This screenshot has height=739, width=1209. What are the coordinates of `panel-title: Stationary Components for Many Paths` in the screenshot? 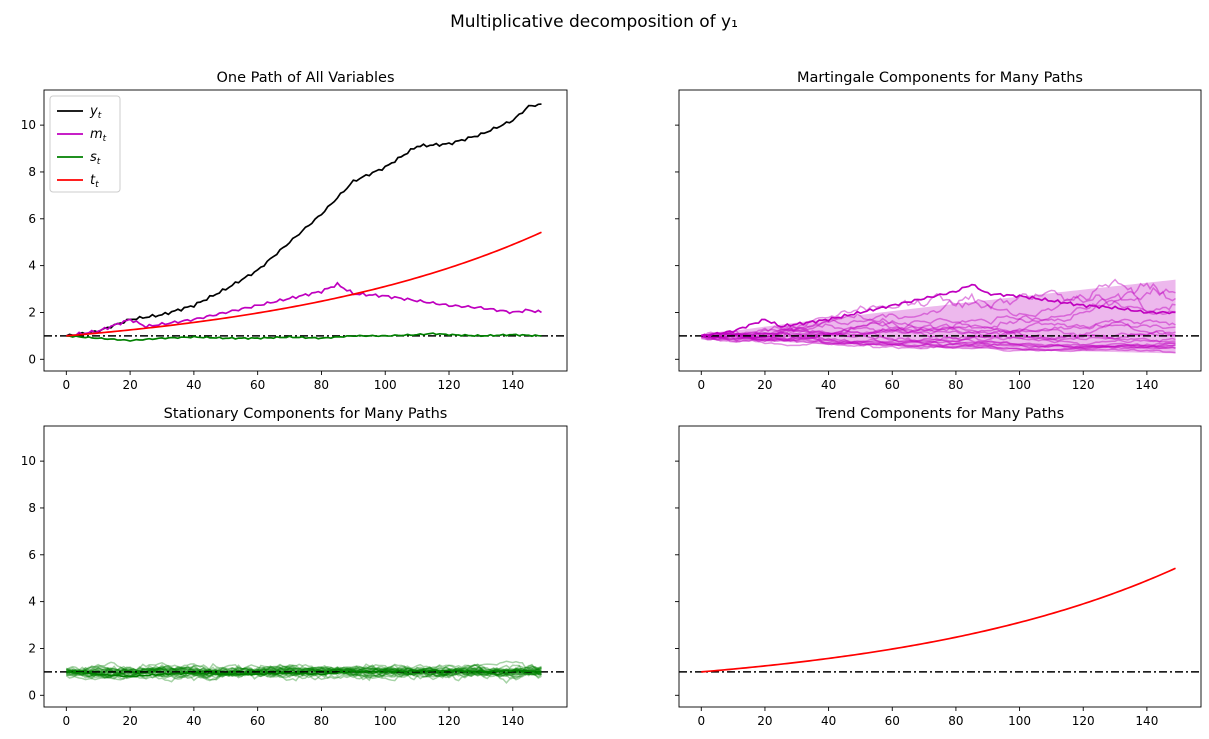 It's located at (306, 414).